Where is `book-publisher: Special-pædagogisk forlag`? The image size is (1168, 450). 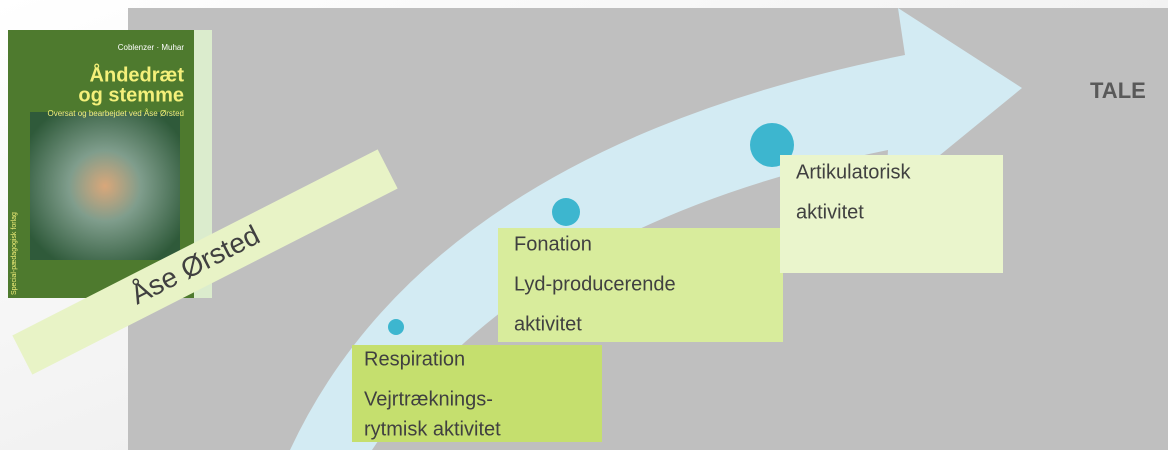 book-publisher: Special-pædagogisk forlag is located at coordinates (14, 253).